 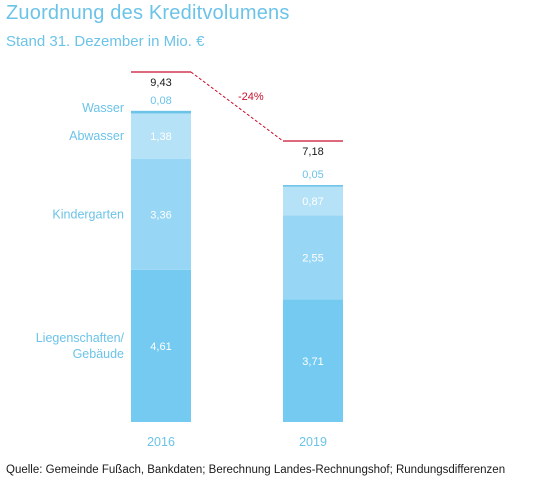 What do you see at coordinates (237, 106) in the screenshot?
I see `change-connector` at bounding box center [237, 106].